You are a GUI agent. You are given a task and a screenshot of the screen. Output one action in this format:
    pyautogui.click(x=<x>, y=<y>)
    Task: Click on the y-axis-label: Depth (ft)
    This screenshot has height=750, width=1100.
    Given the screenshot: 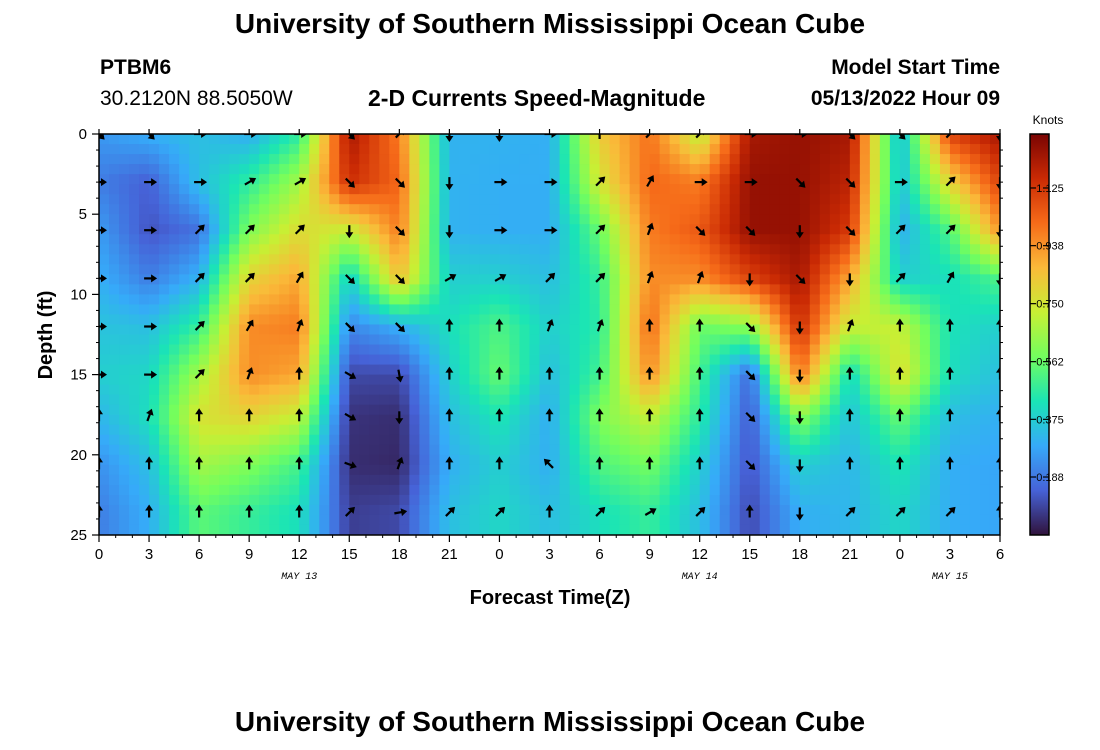 What is the action you would take?
    pyautogui.click(x=46, y=335)
    